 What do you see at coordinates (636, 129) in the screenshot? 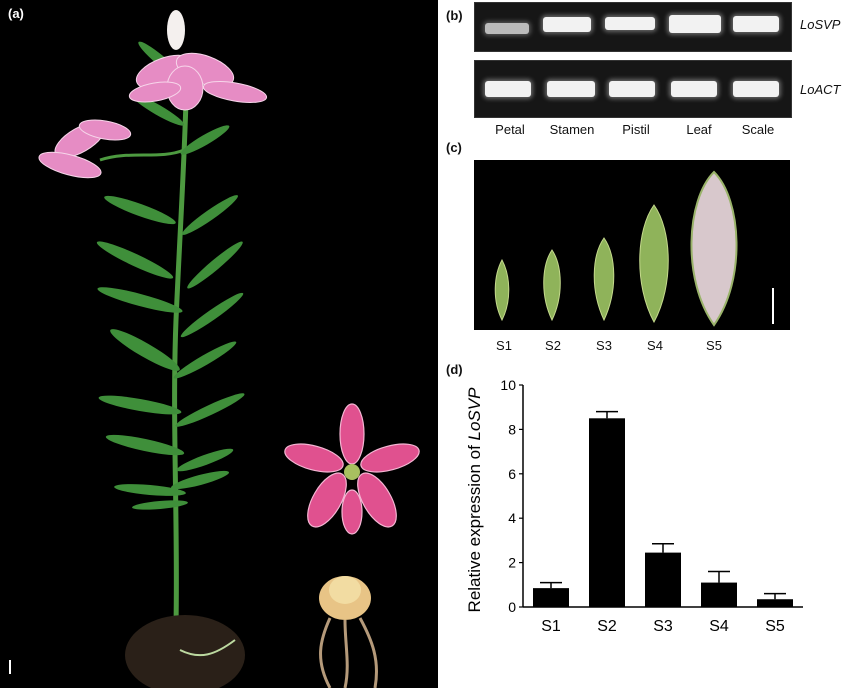
I see `lane-label-pistil: Pistil` at bounding box center [636, 129].